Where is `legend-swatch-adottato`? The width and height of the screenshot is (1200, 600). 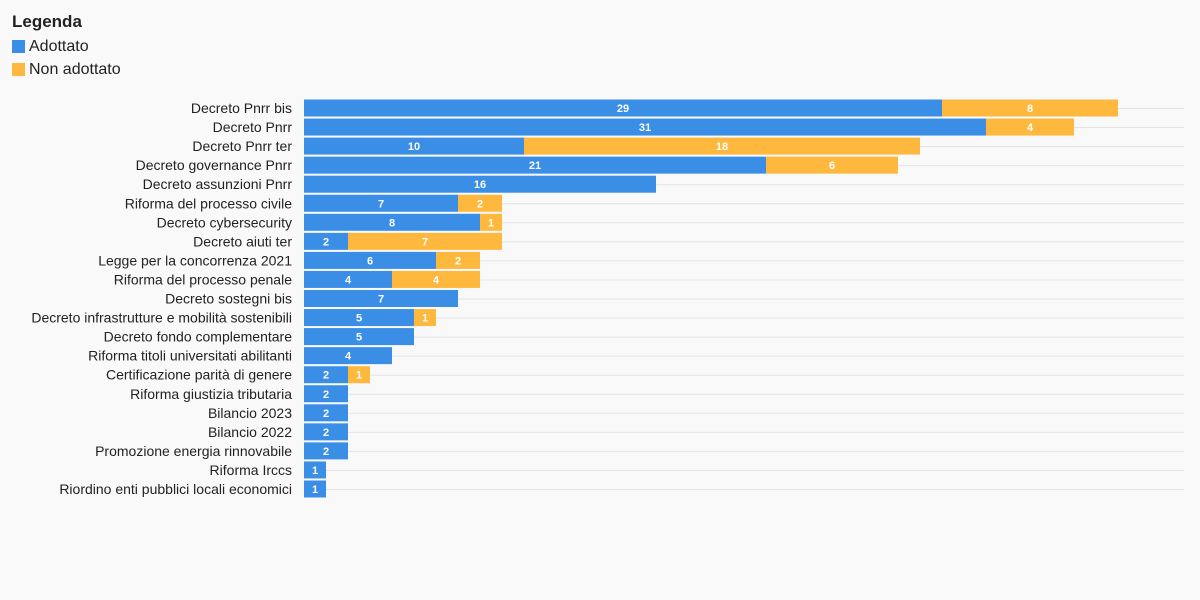 legend-swatch-adottato is located at coordinates (18, 46).